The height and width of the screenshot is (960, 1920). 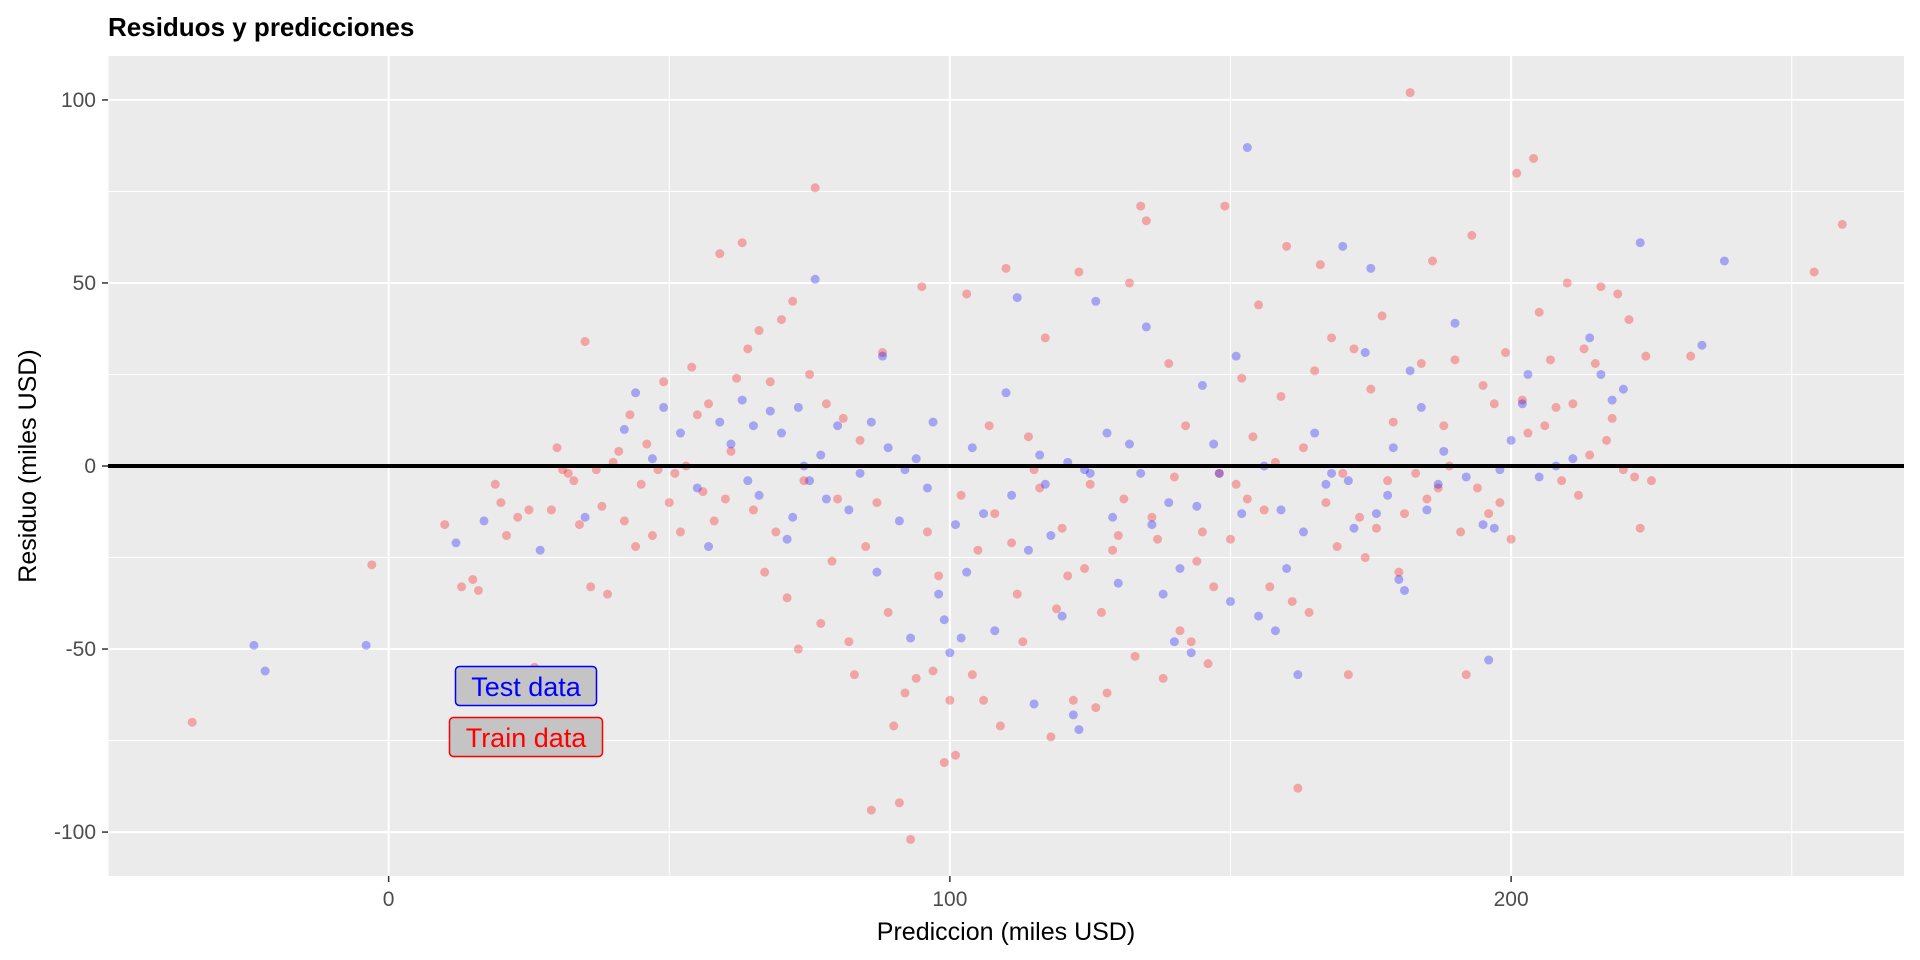 I want to click on legend-label-train: Train data, so click(x=527, y=738).